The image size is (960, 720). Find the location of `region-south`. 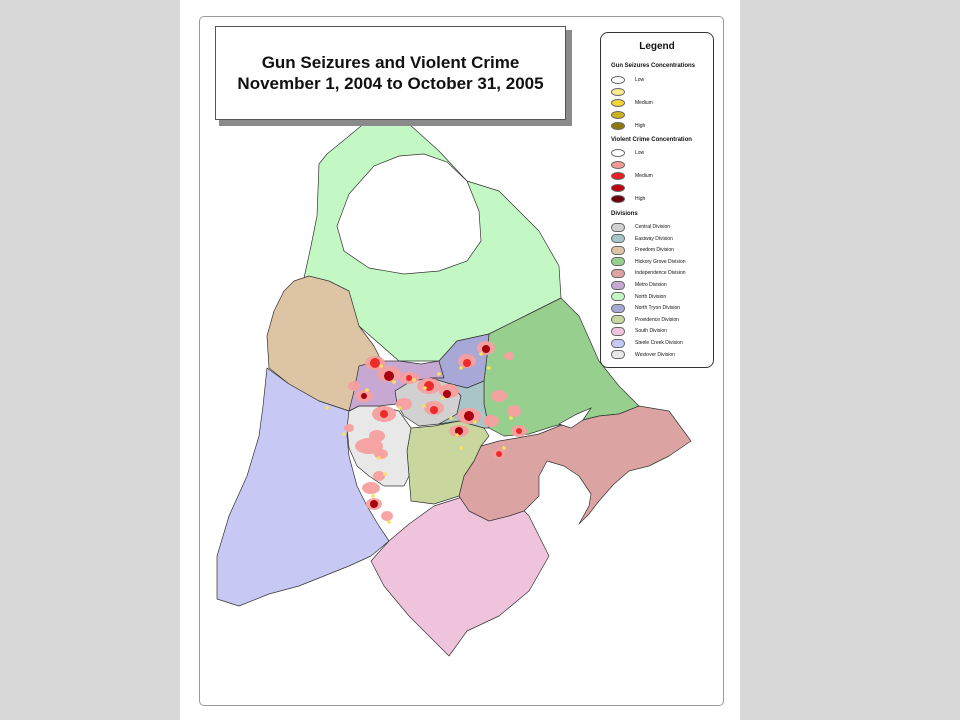

region-south is located at coordinates (460, 573).